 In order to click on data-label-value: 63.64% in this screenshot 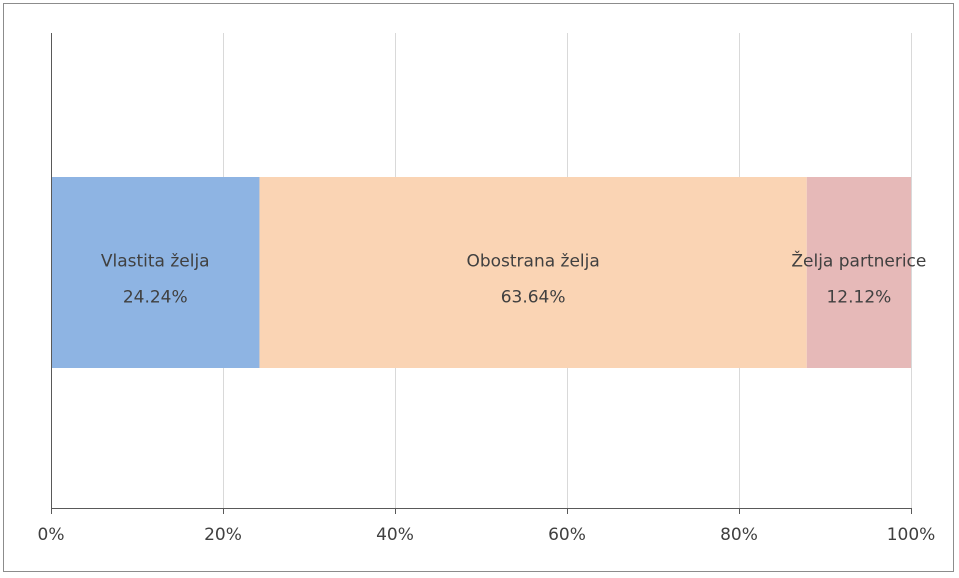, I will do `click(533, 298)`.